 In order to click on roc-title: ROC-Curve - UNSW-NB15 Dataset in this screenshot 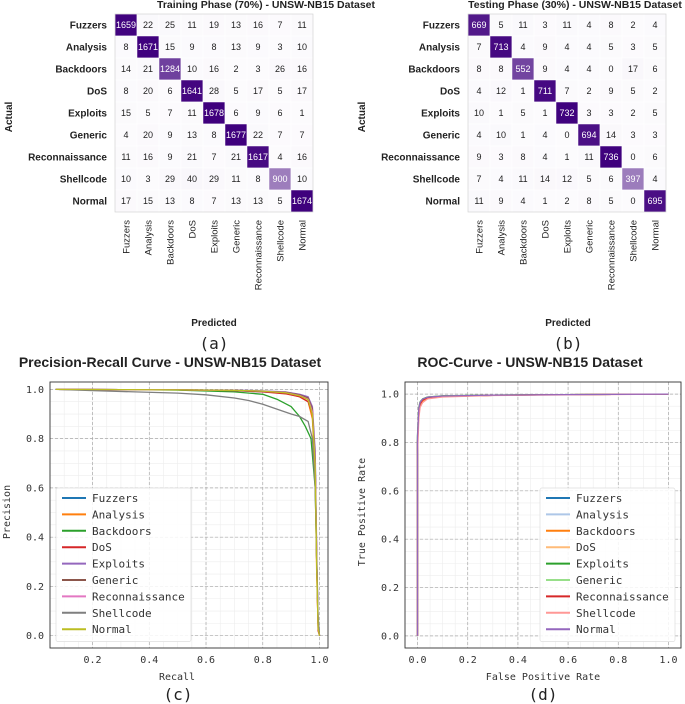, I will do `click(530, 362)`.